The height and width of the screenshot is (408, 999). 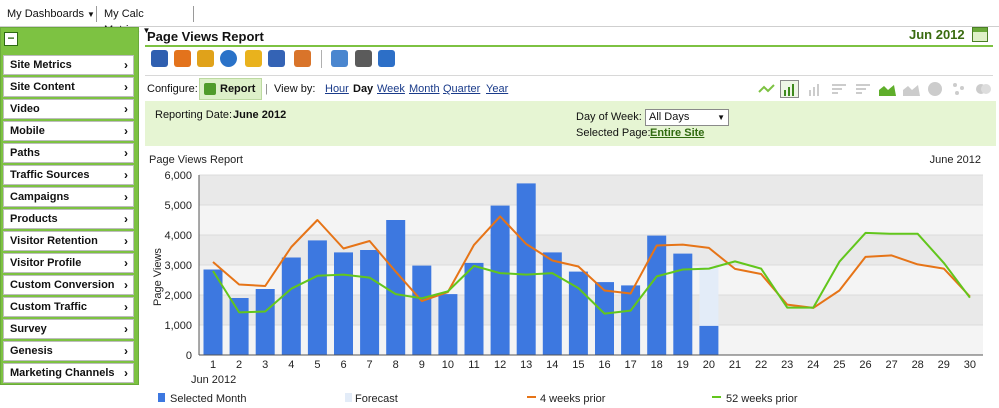 What do you see at coordinates (178, 206) in the screenshot?
I see `y-tick-label: 5,000` at bounding box center [178, 206].